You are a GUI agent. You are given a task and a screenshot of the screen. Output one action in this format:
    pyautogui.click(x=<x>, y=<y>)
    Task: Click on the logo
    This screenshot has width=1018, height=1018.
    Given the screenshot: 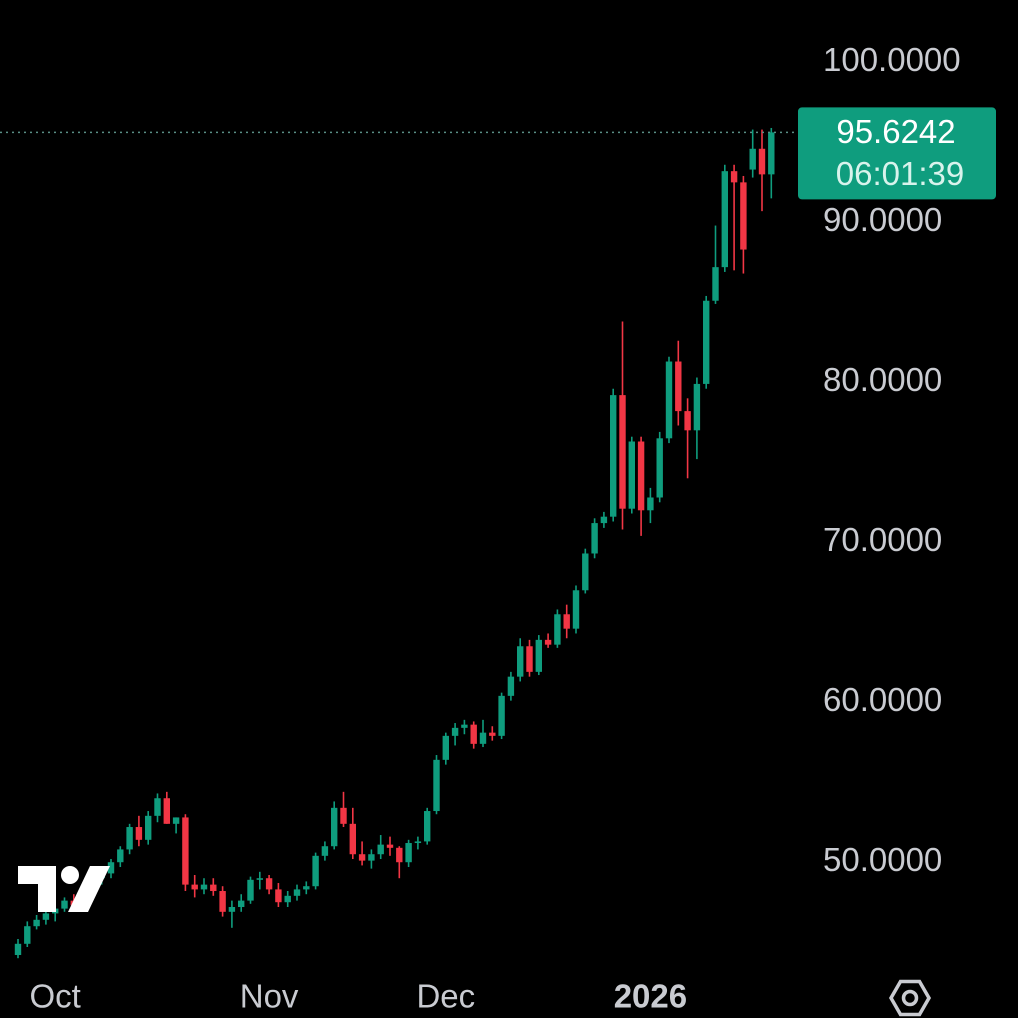 What is the action you would take?
    pyautogui.click(x=64, y=889)
    